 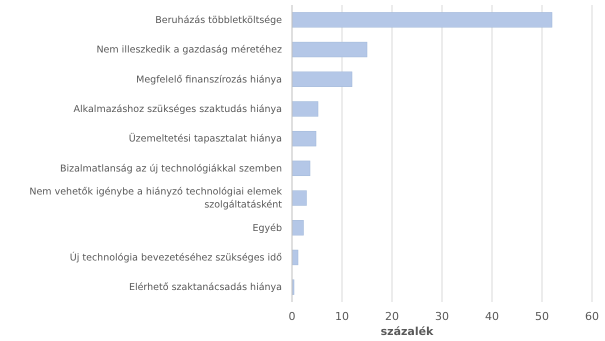 I want to click on x-tick-label: 10, so click(x=342, y=316).